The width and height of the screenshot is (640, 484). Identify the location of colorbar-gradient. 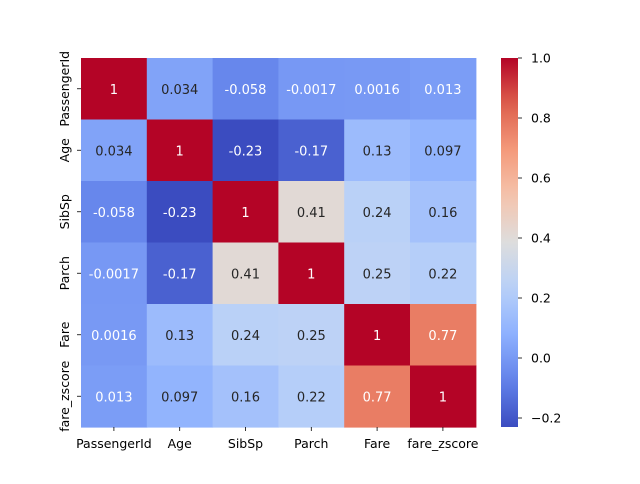
(509, 242).